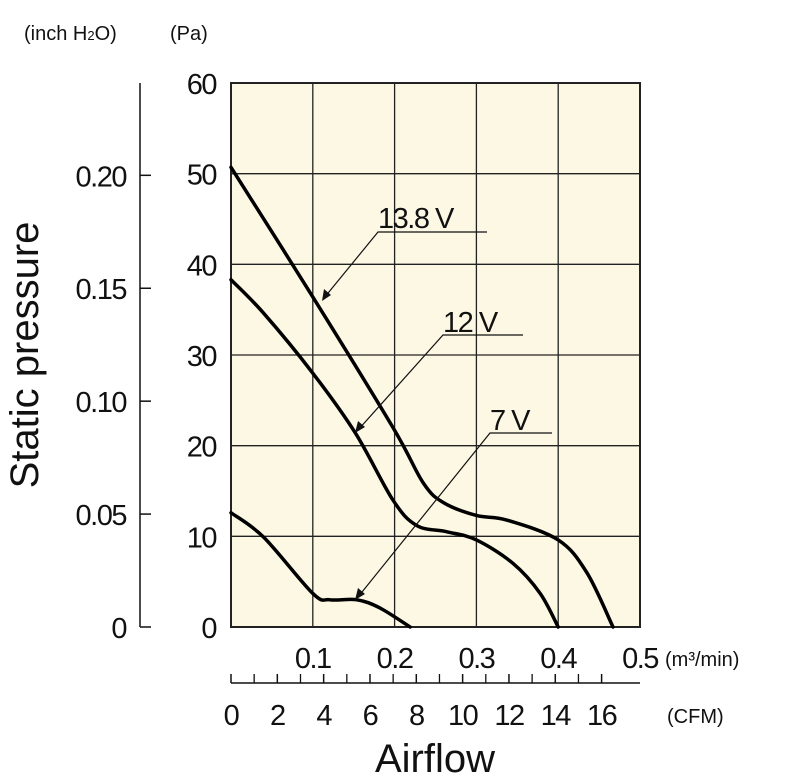 This screenshot has width=795, height=783. I want to click on series-label: 13.8 V, so click(416, 219).